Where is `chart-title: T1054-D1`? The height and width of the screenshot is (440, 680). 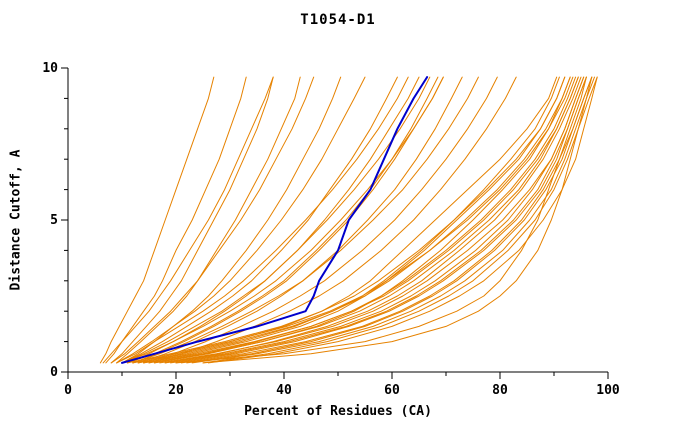 chart-title: T1054-D1 is located at coordinates (338, 20).